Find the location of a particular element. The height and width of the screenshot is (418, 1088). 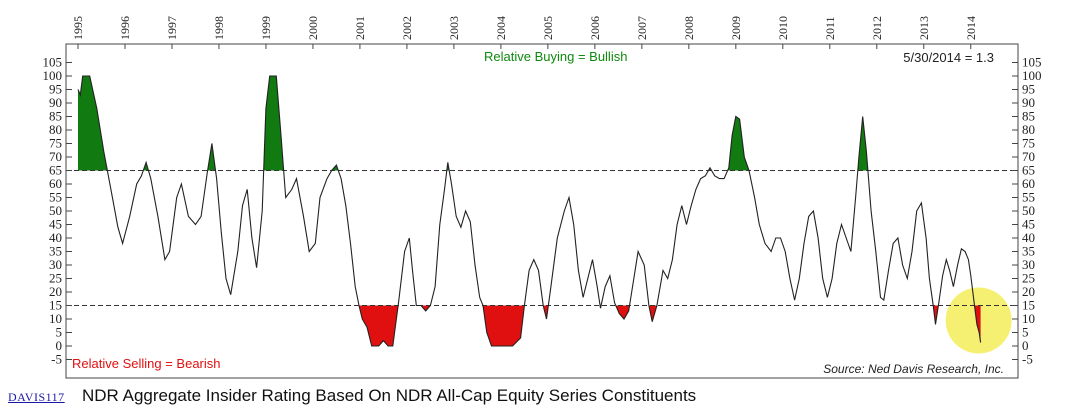

latest-reading-label: 5/30/2014 = 1.3 is located at coordinates (948, 57).